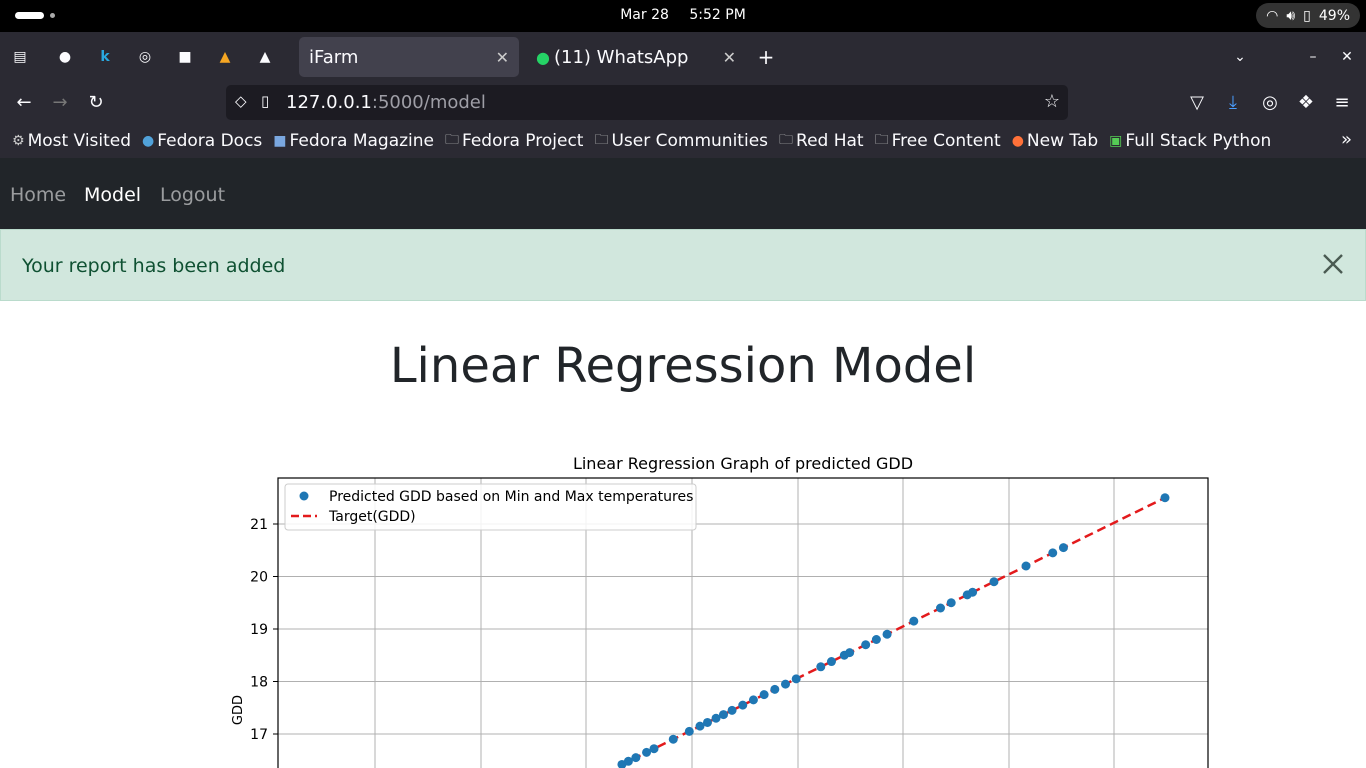  I want to click on bookmark-fedora-docs: ● Fedora Docs, so click(202, 141).